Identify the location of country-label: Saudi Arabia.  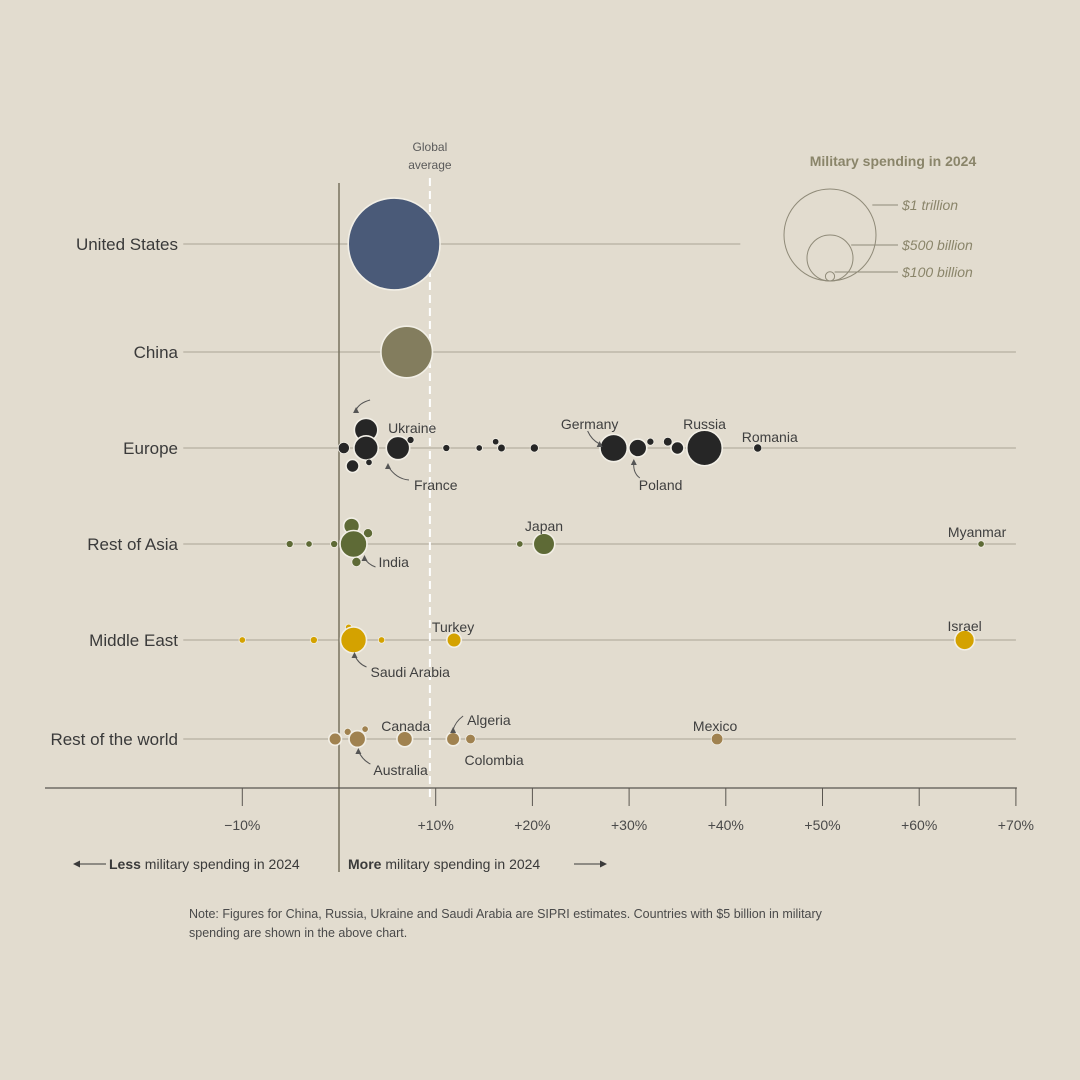
(411, 672).